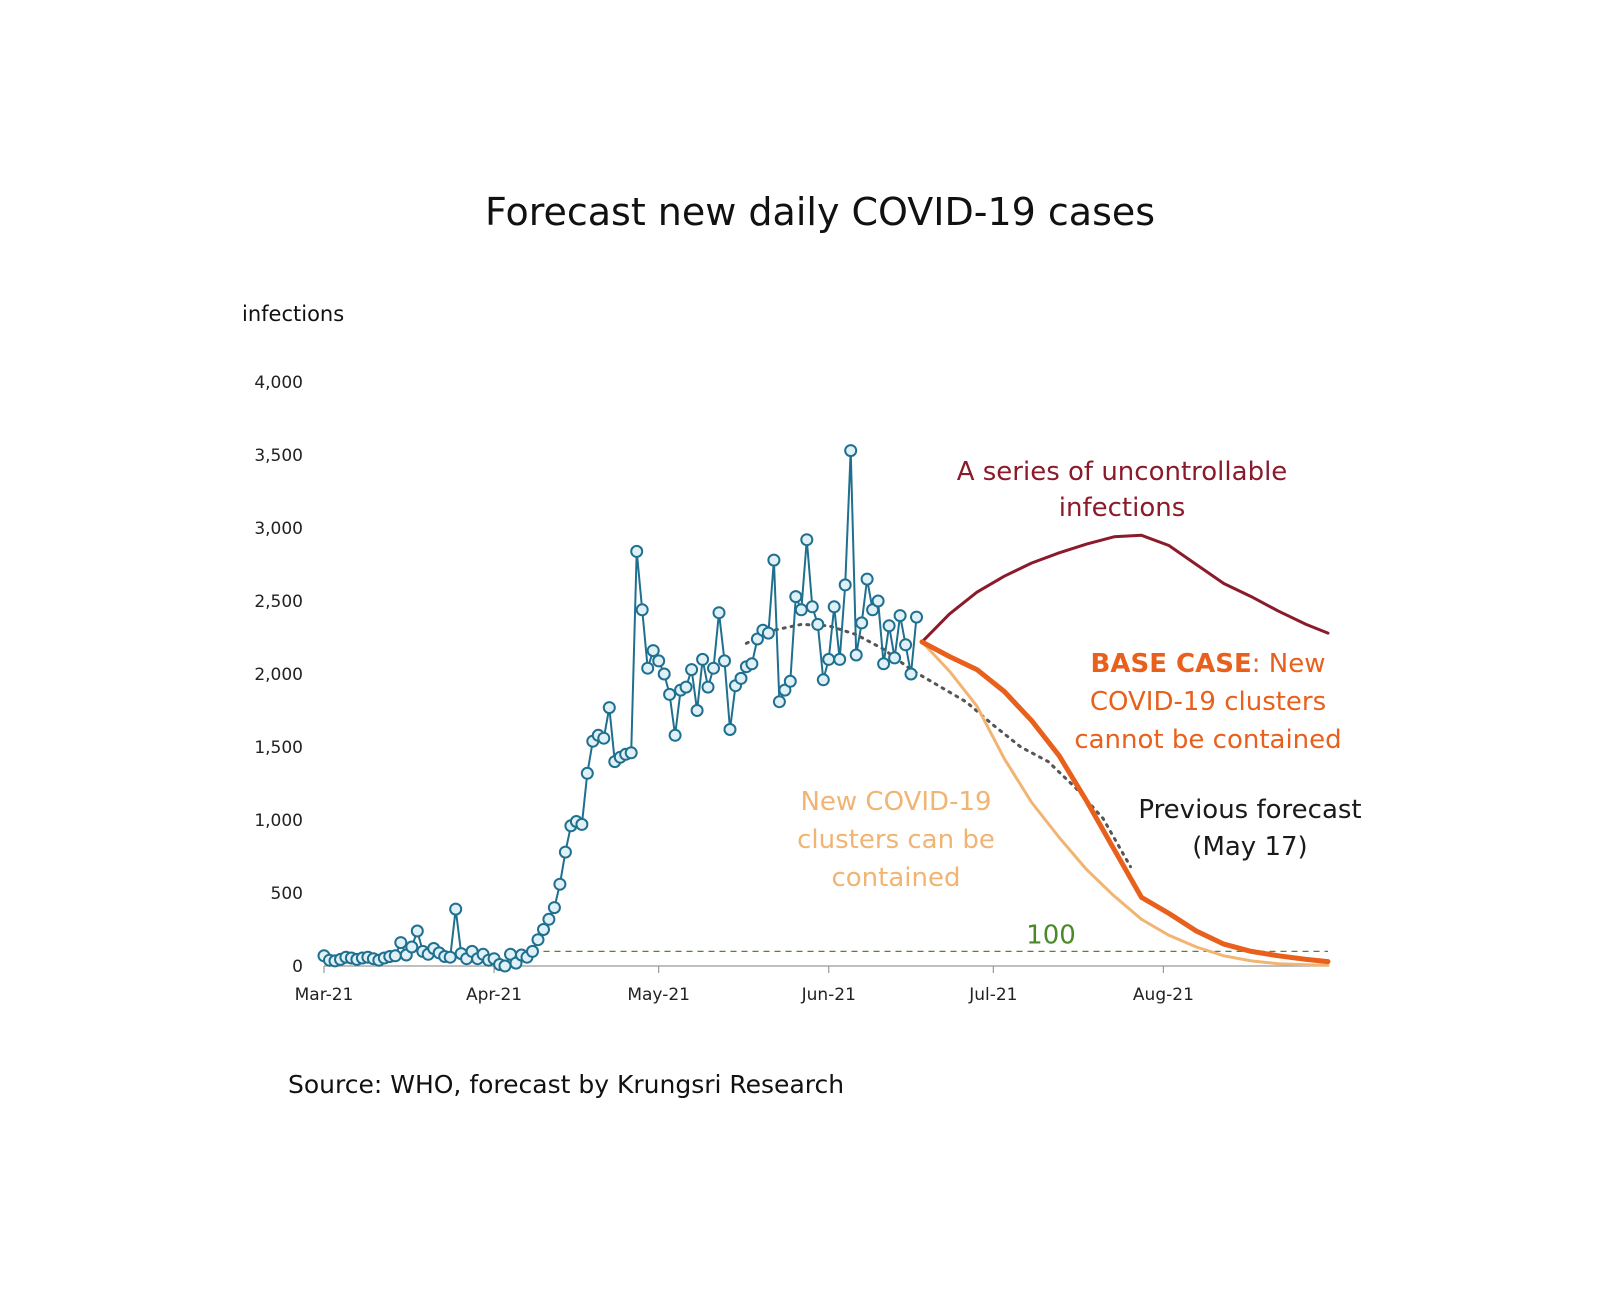  What do you see at coordinates (1208, 702) in the screenshot?
I see `annotation-base-case: COVID-19 clusters` at bounding box center [1208, 702].